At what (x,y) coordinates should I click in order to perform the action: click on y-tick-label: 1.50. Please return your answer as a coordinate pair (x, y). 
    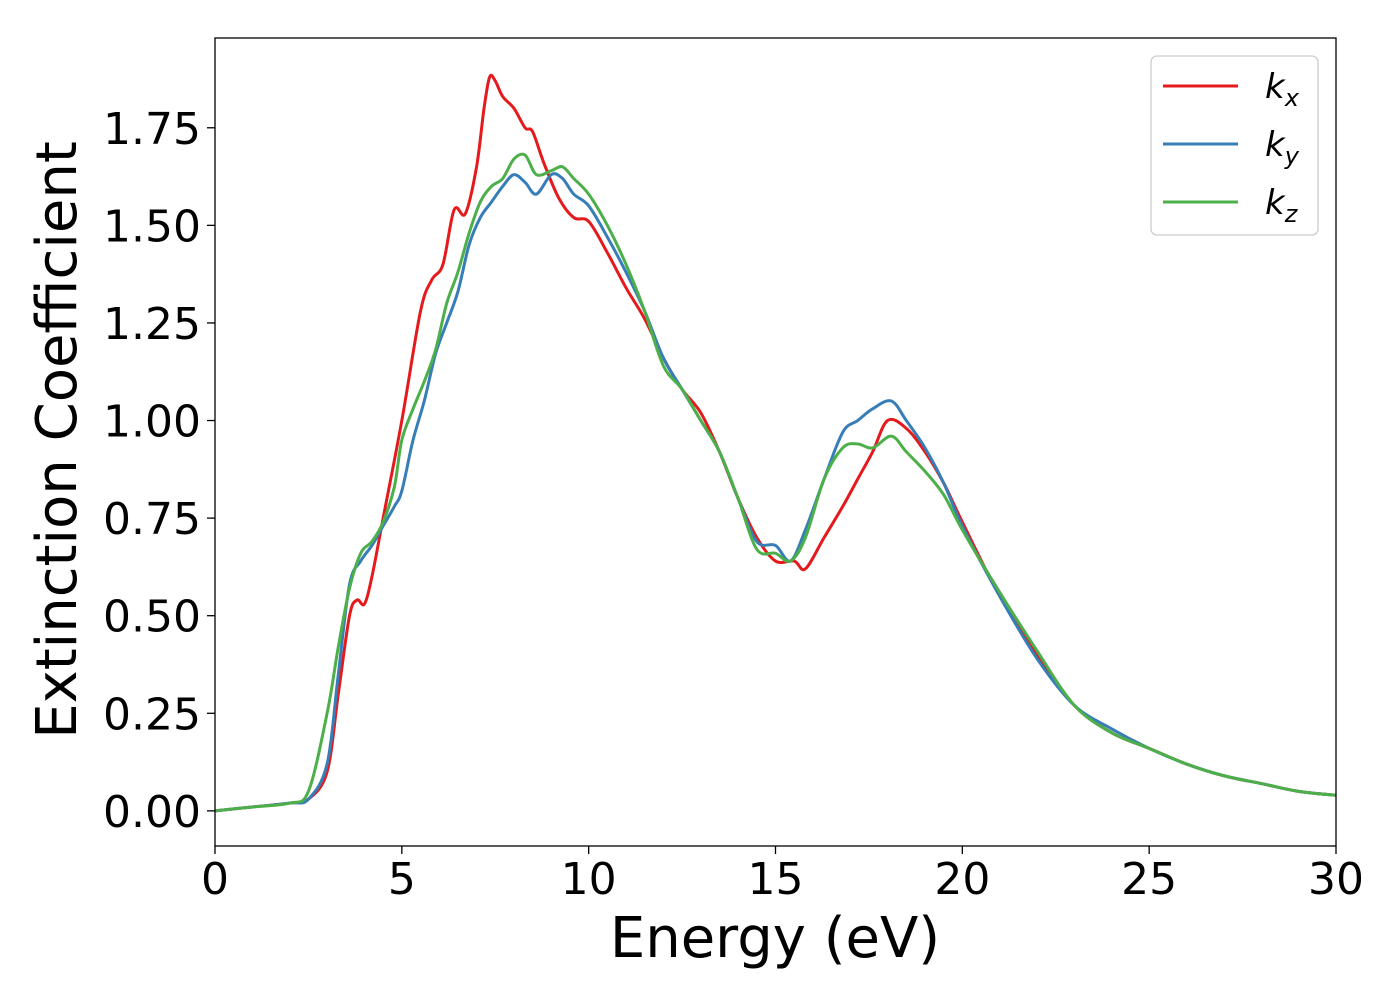
    Looking at the image, I should click on (152, 226).